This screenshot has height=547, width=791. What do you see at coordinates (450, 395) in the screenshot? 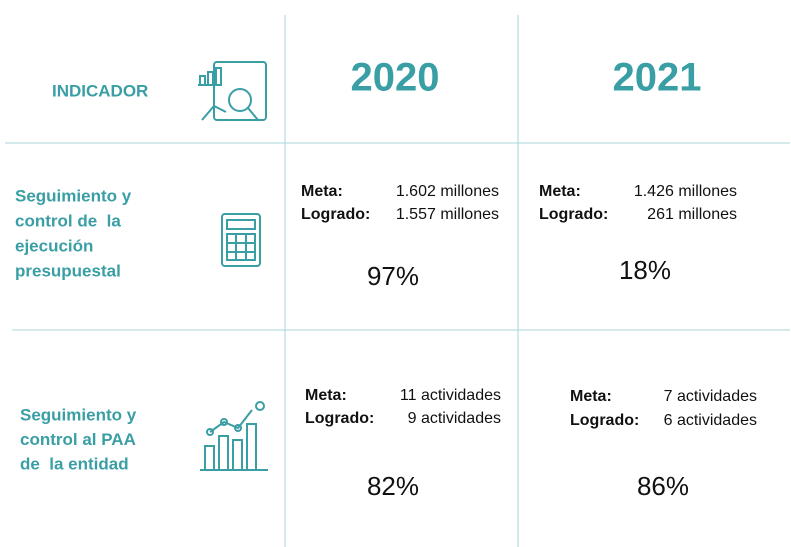
I see `meta-value: 11 actividades` at bounding box center [450, 395].